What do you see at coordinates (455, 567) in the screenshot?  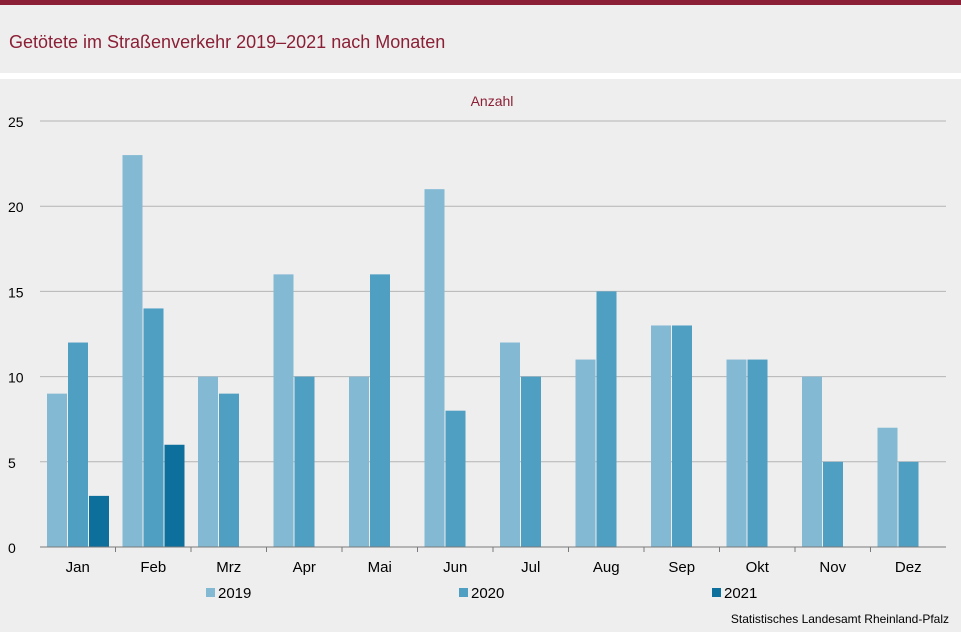 I see `x-tick-label: Jun` at bounding box center [455, 567].